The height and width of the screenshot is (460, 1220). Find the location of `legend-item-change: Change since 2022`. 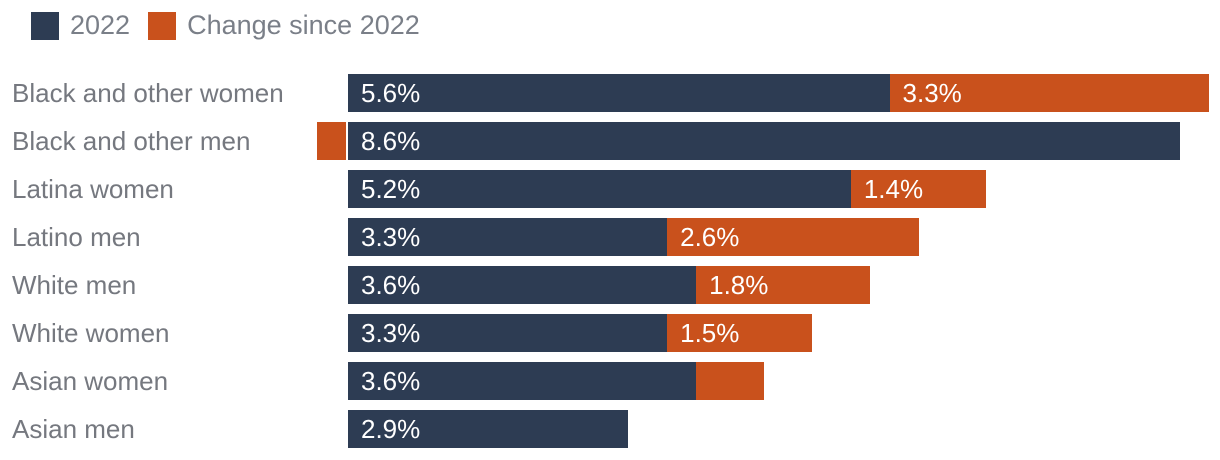

legend-item-change: Change since 2022 is located at coordinates (284, 25).